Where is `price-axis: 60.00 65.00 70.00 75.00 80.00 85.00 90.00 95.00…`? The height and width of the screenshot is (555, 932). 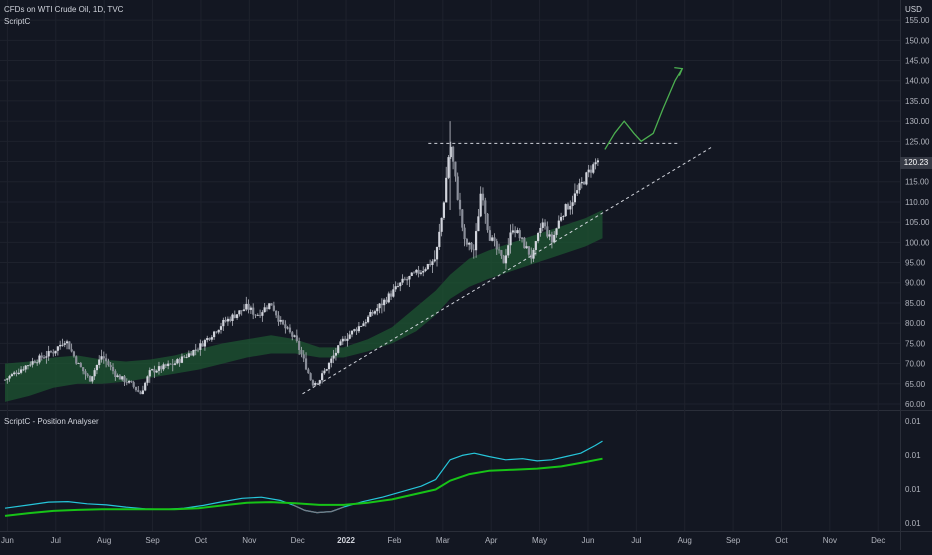 price-axis: 60.00 65.00 70.00 75.00 80.00 85.00 90.00 95.00… is located at coordinates (917, 212).